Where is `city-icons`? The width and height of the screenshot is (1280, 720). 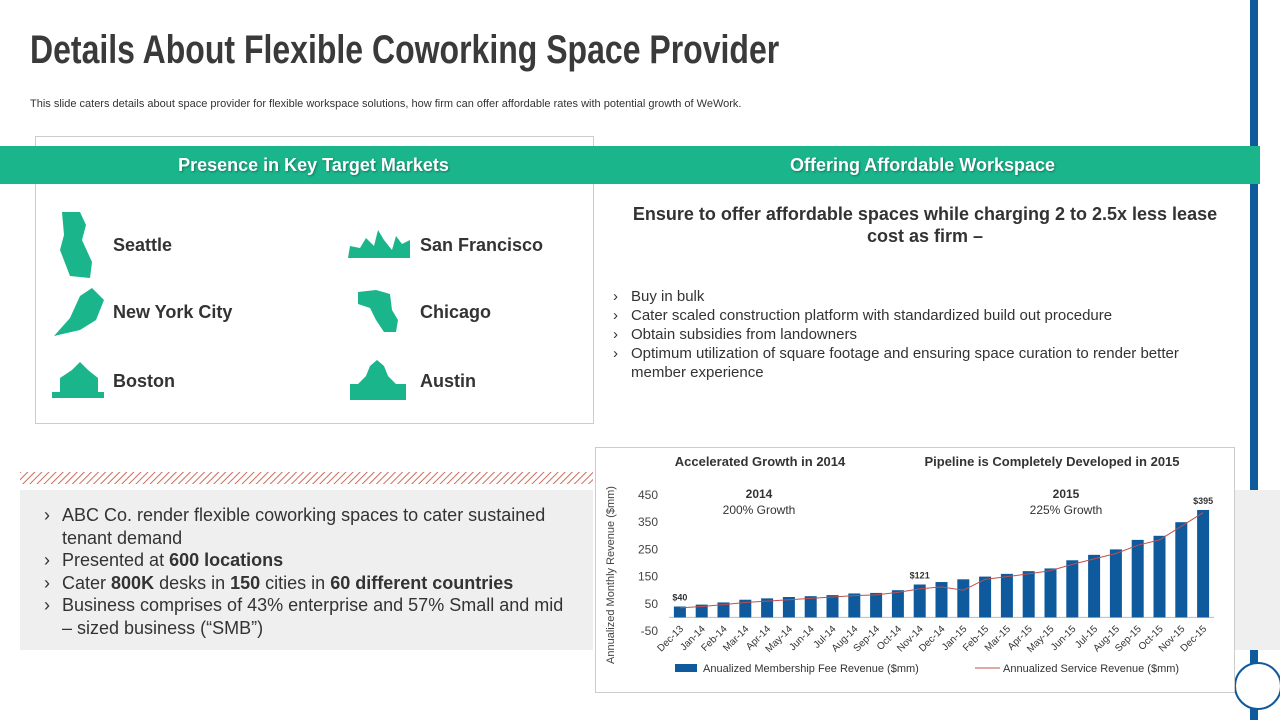
city-icons is located at coordinates (231, 306).